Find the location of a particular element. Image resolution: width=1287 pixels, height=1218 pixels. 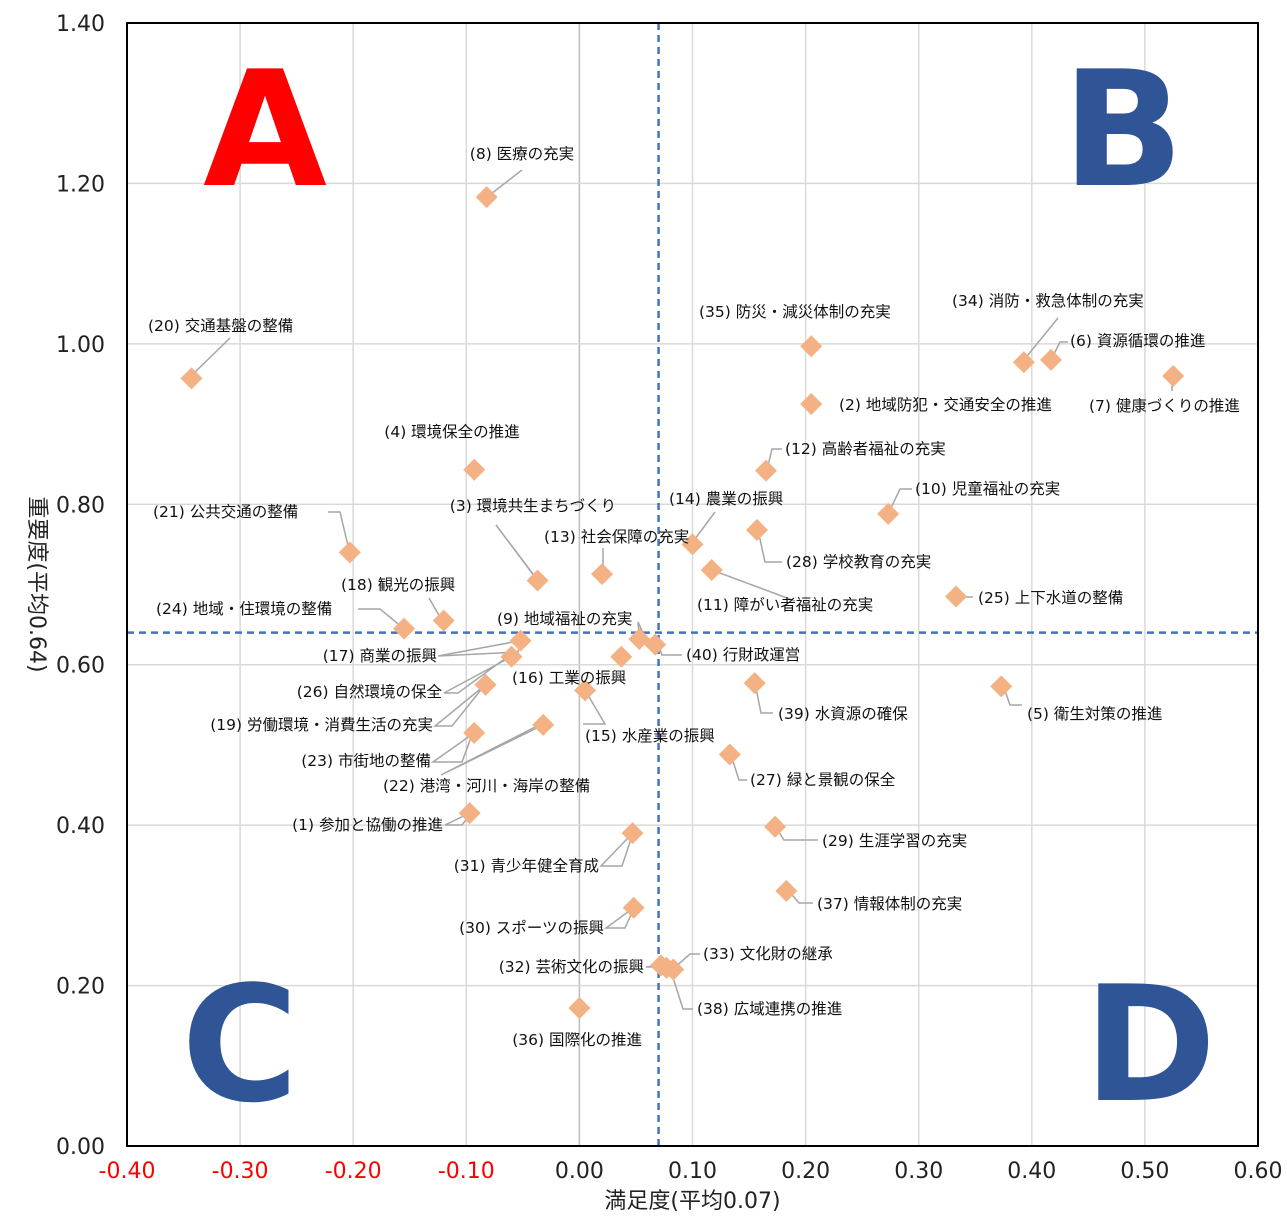

y-tick-label: 1.40 is located at coordinates (80, 24).